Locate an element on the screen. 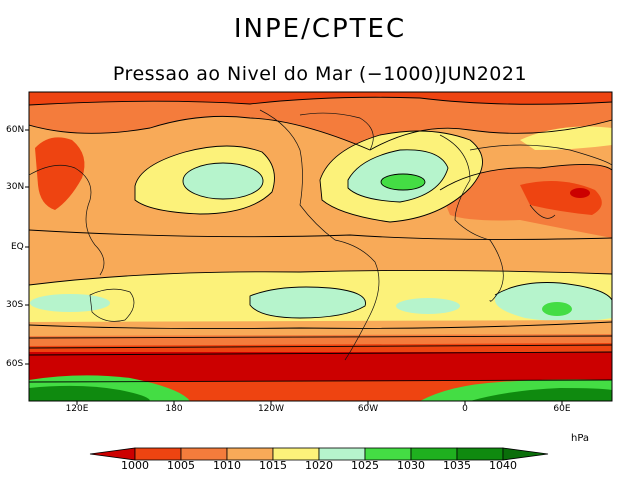 The height and width of the screenshot is (494, 640). colorbar-arrow-high is located at coordinates (525, 454).